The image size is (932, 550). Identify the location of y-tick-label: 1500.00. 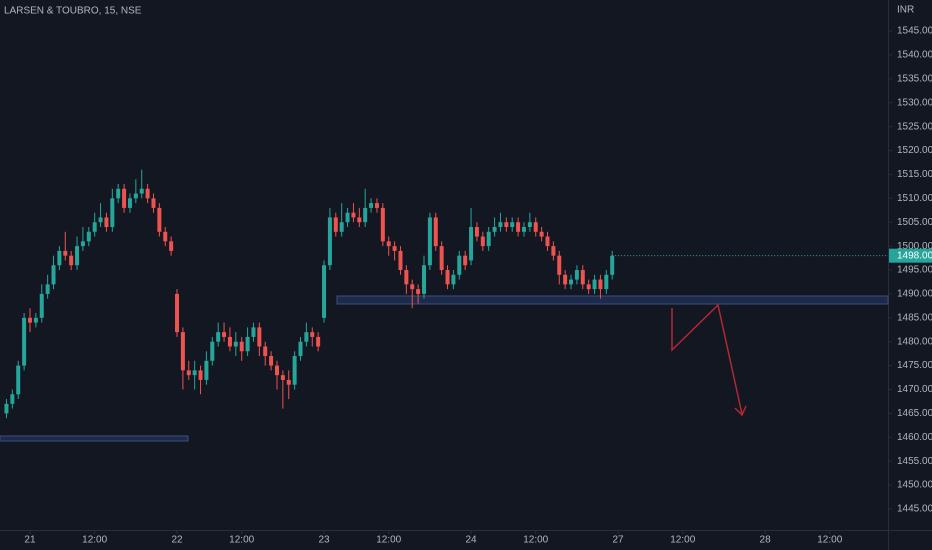
(914, 246).